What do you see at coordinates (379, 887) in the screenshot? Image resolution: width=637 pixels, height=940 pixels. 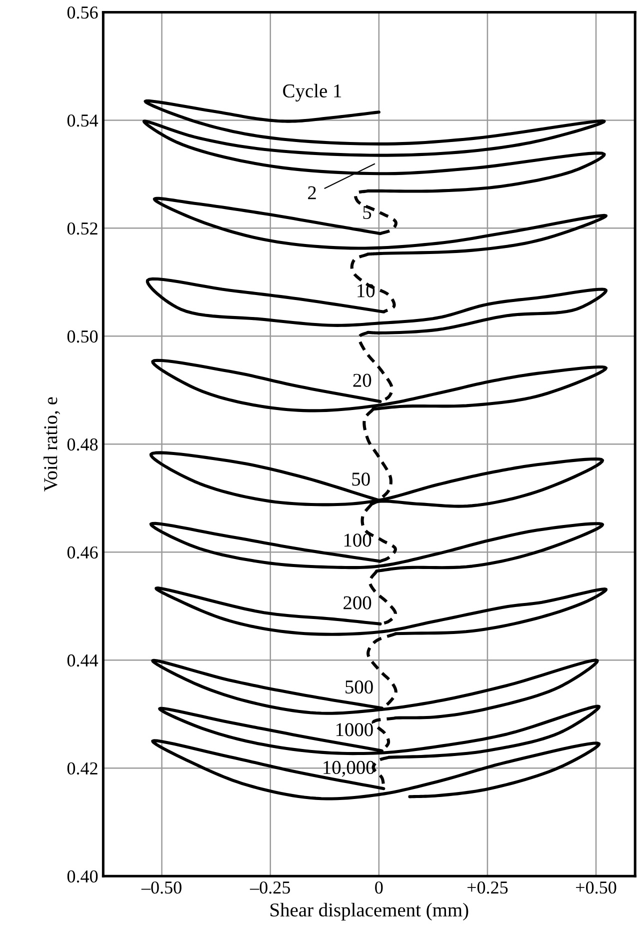 I see `x-tick-label: 0` at bounding box center [379, 887].